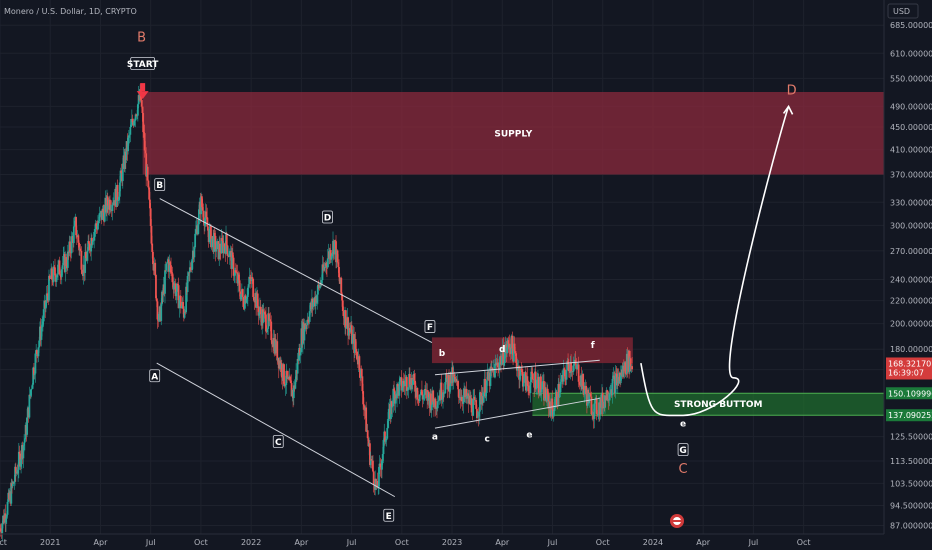 Image resolution: width=932 pixels, height=550 pixels. What do you see at coordinates (677, 521) in the screenshot?
I see `logo-icon` at bounding box center [677, 521].